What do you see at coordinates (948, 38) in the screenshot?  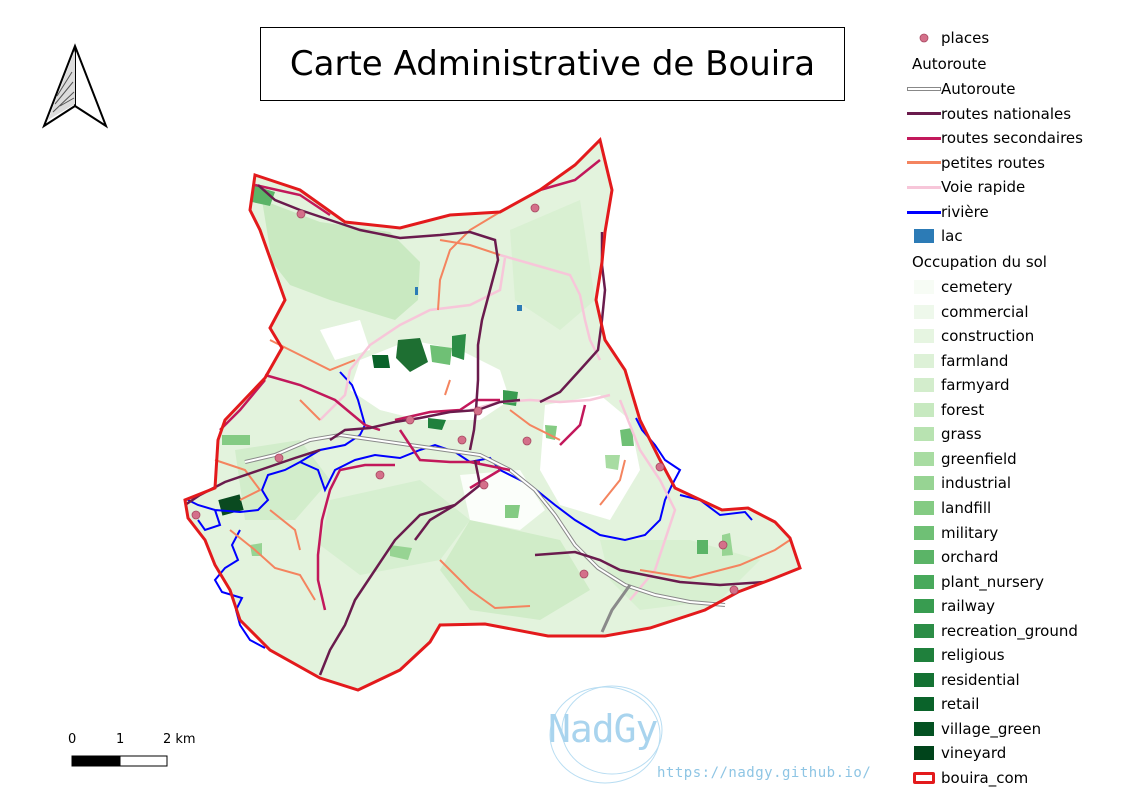 I see `legend-item-places: places` at bounding box center [948, 38].